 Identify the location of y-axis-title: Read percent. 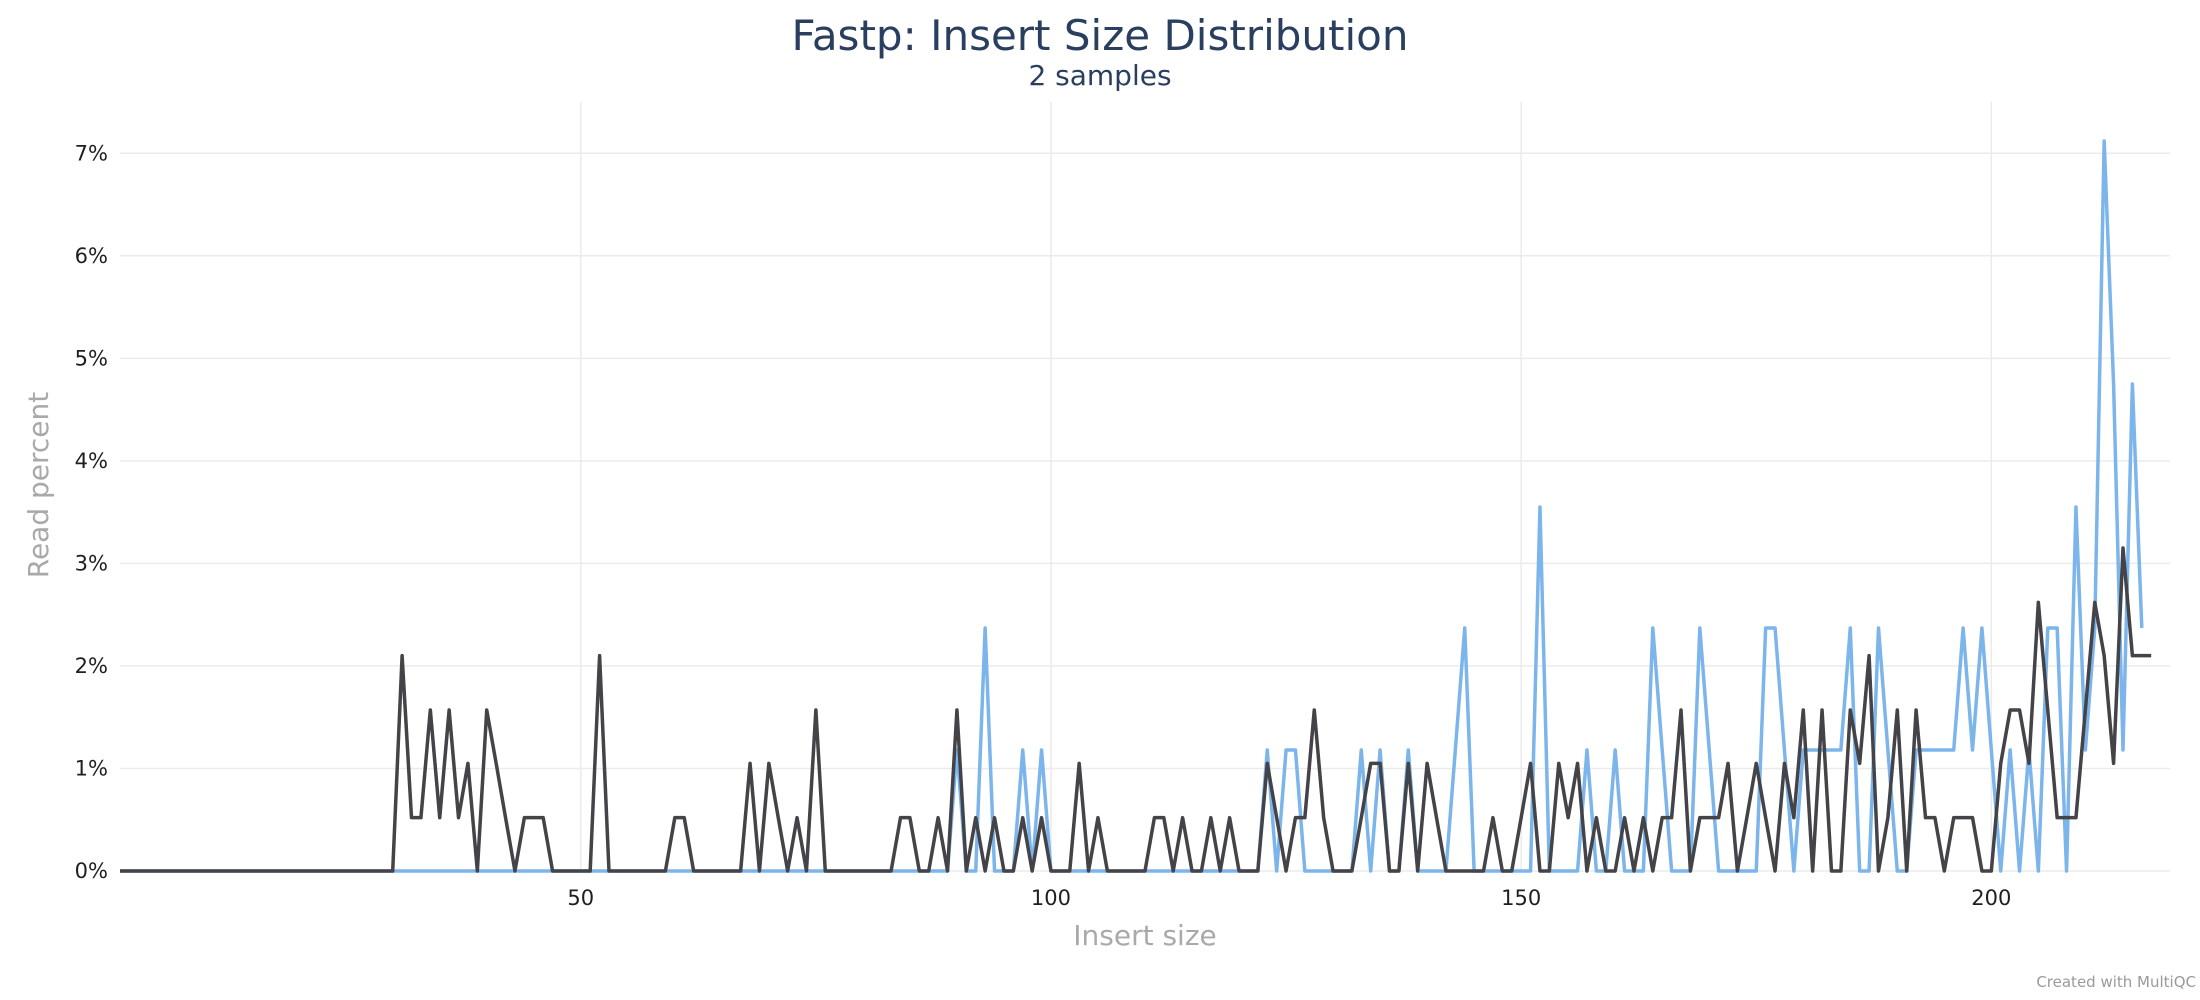
(38, 485).